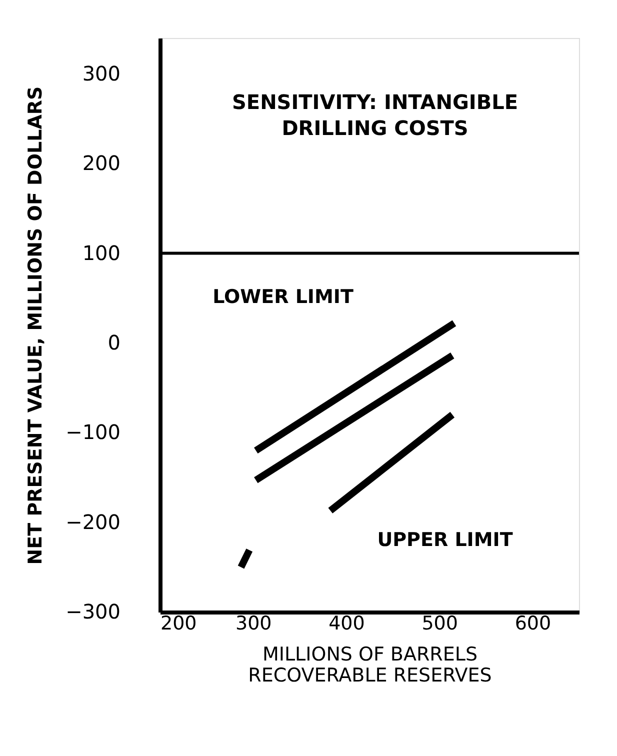  I want to click on text: SENSITIVITY: INTANGIBLE DRILLING COSTS, so click(375, 115).